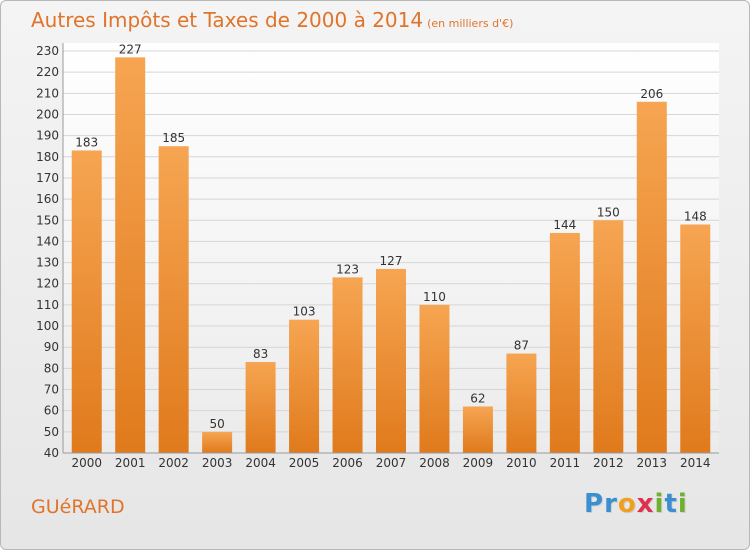 This screenshot has width=750, height=550. I want to click on y-tick-label: 160, so click(47, 199).